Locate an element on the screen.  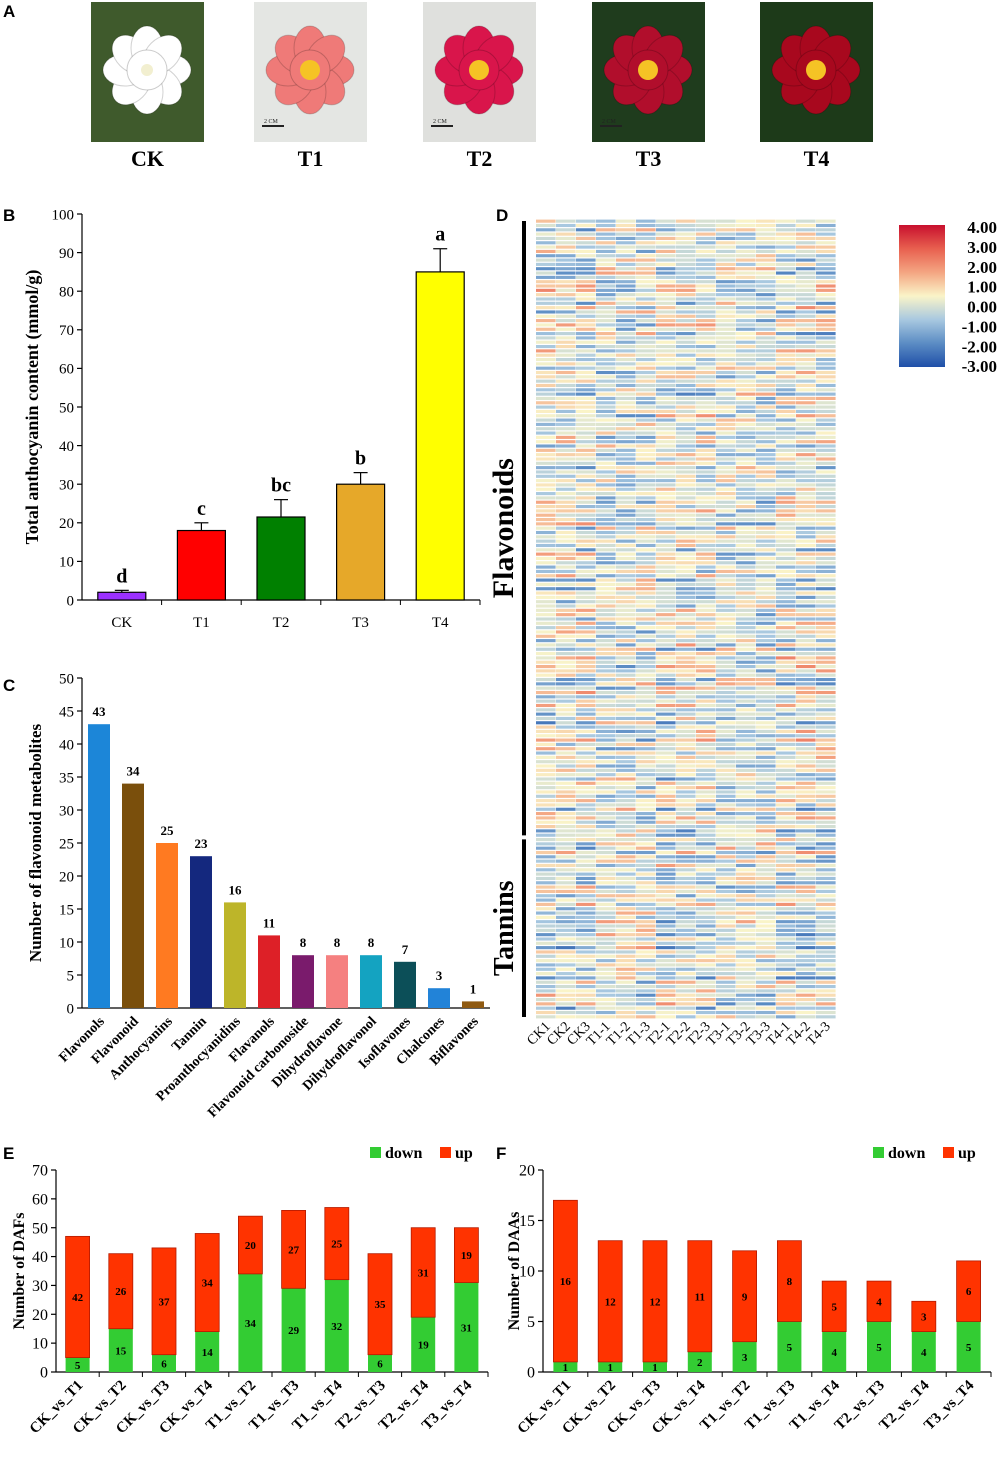
photo-label-t4: T4 is located at coordinates (816, 158).